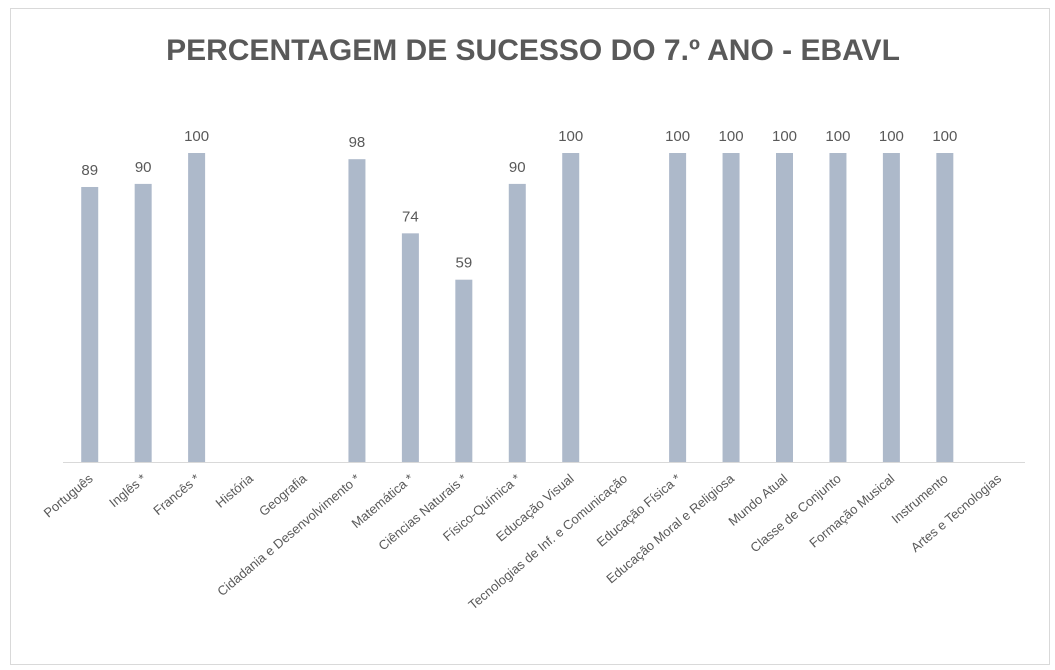  I want to click on data-label: 98, so click(357, 142).